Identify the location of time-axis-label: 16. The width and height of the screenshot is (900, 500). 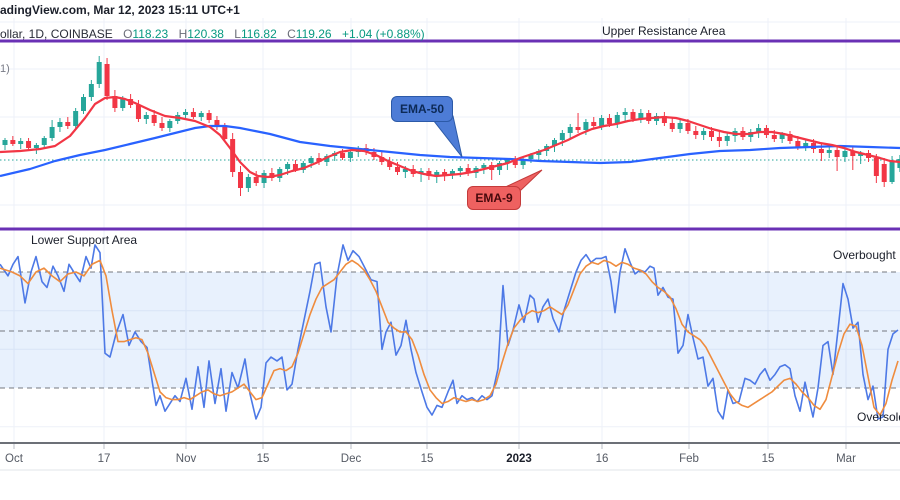
(602, 459).